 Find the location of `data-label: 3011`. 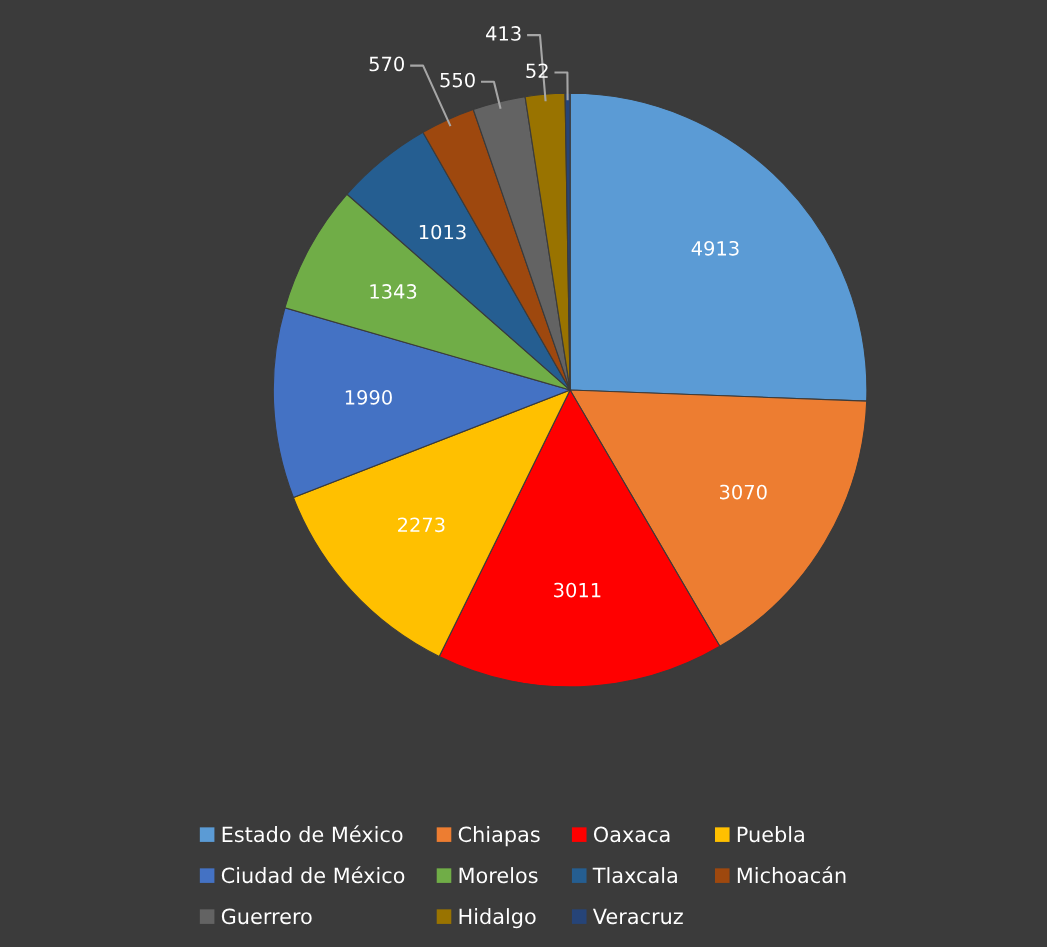

data-label: 3011 is located at coordinates (577, 590).